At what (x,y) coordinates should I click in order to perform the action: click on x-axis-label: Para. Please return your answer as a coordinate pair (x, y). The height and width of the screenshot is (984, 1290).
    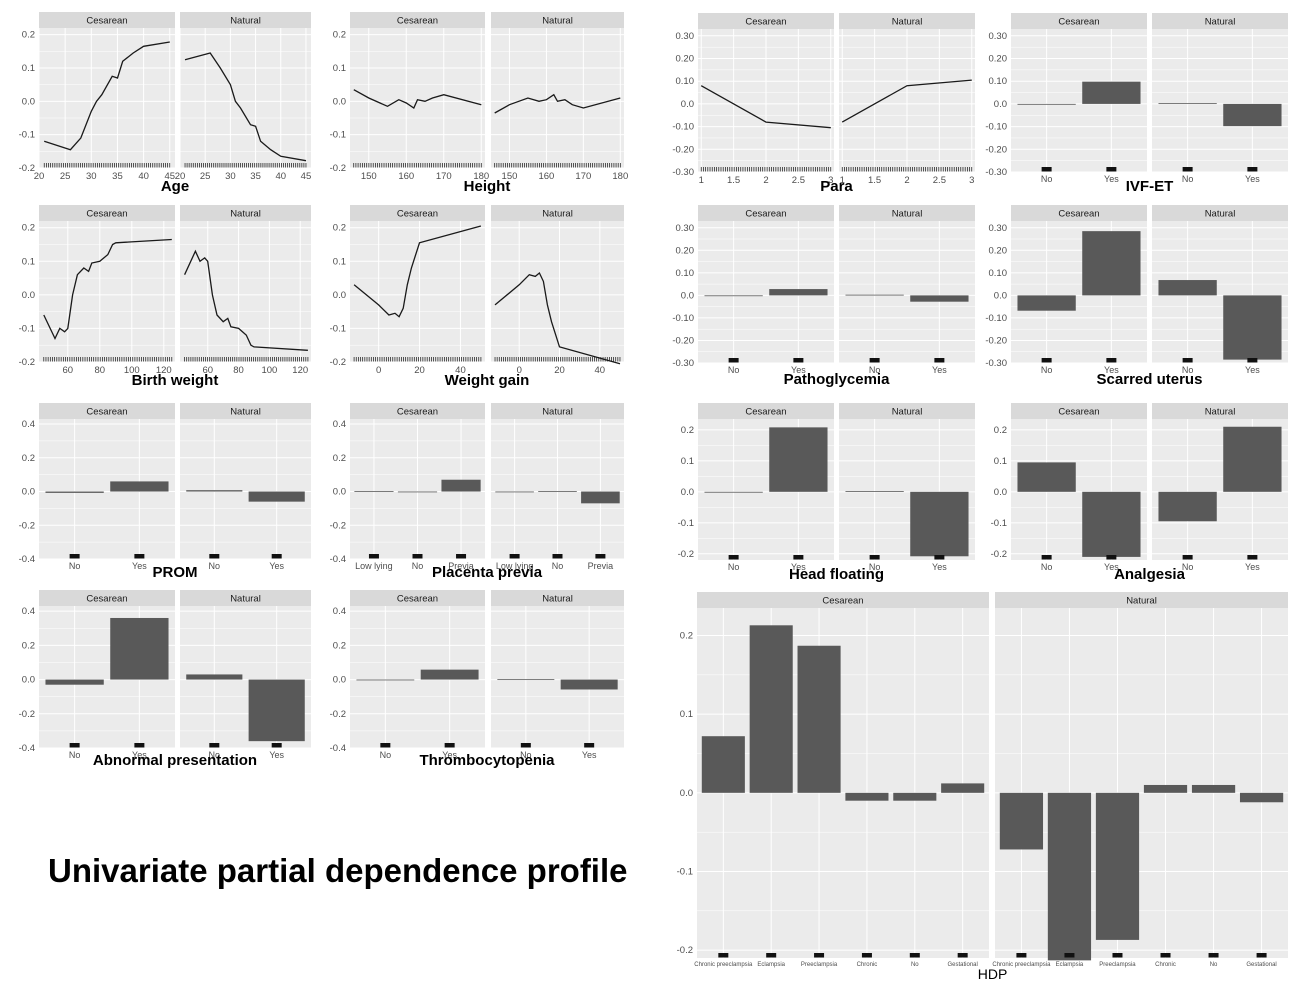
    Looking at the image, I should click on (836, 186).